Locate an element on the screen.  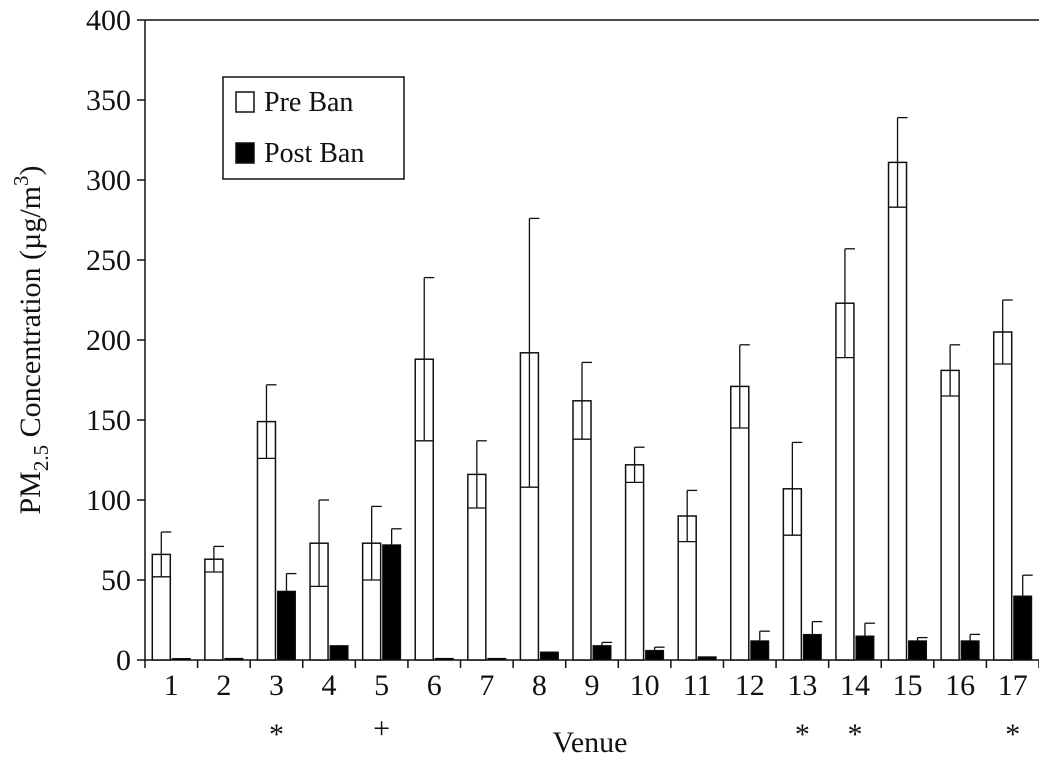
x-tick-label: 2 is located at coordinates (223, 685).